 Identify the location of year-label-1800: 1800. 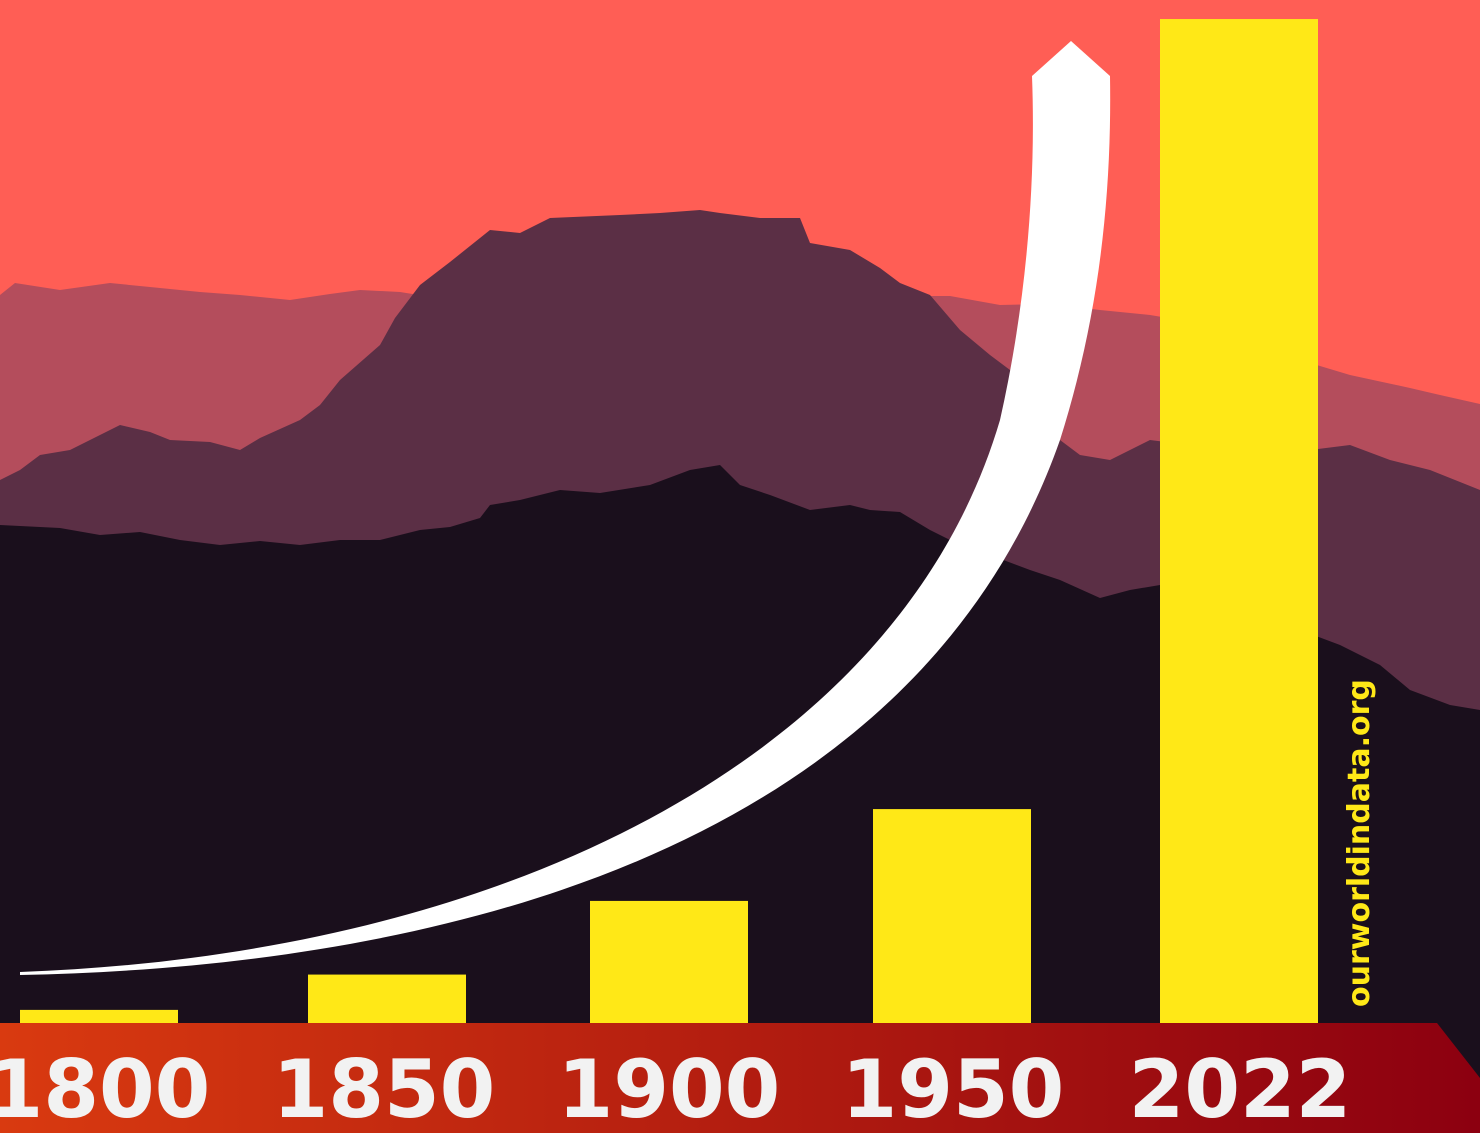
(105, 1088).